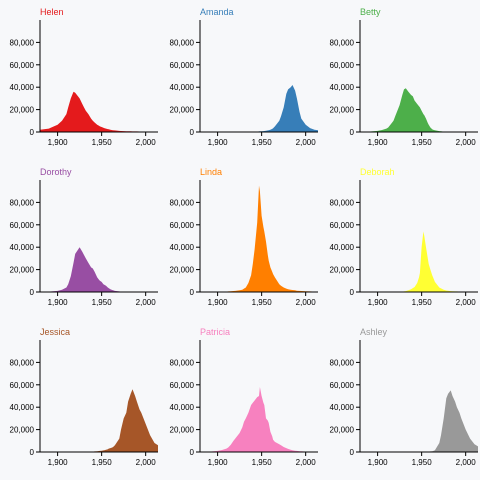  Describe the element at coordinates (55, 332) in the screenshot. I see `series-name-label: Jessica` at that location.